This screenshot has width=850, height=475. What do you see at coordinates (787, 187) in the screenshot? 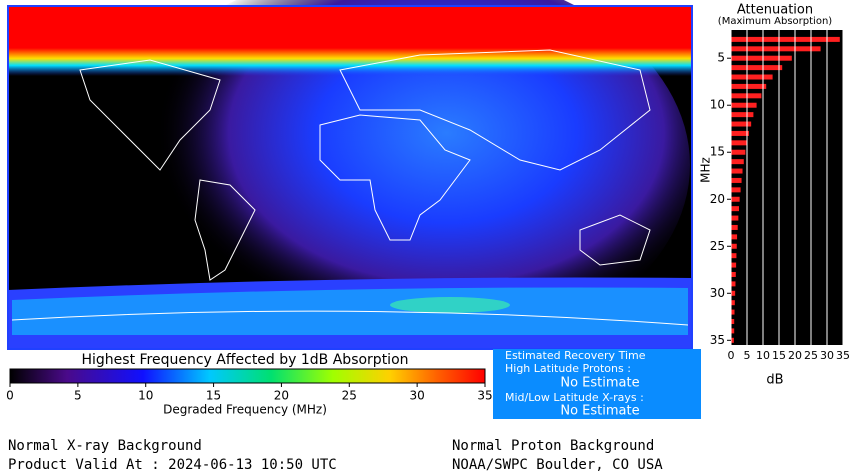
I see `plot-area` at bounding box center [787, 187].